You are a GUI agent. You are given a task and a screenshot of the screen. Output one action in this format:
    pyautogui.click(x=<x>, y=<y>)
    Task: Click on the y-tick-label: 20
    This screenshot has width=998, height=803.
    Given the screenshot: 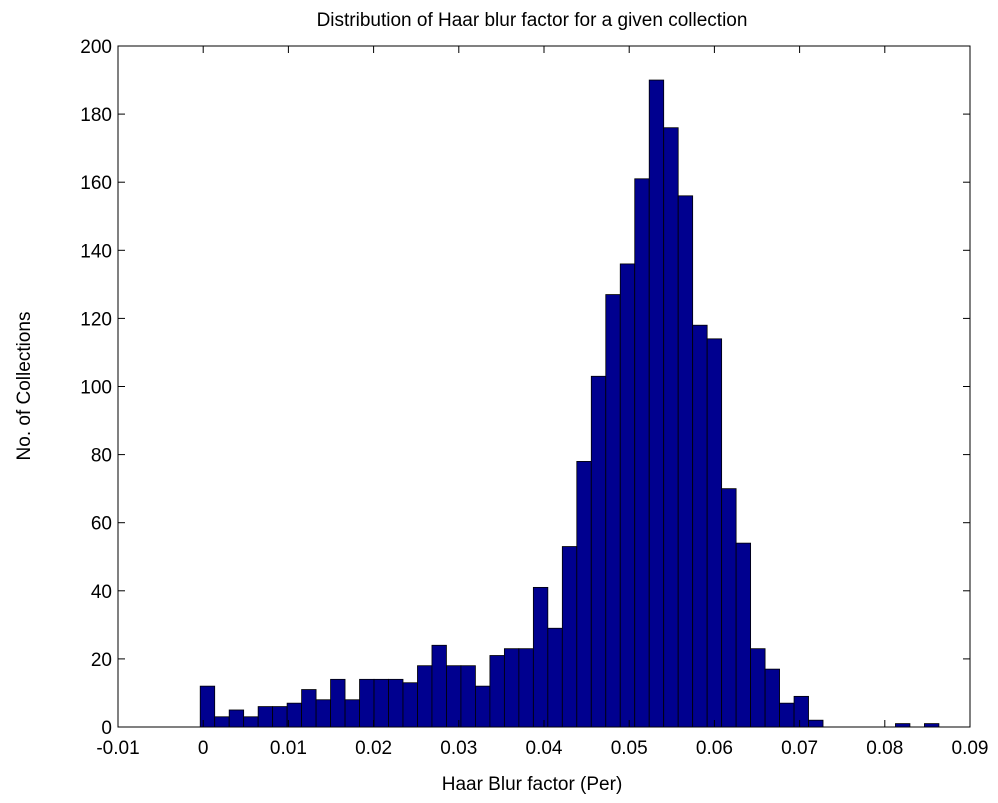 What is the action you would take?
    pyautogui.click(x=101, y=660)
    